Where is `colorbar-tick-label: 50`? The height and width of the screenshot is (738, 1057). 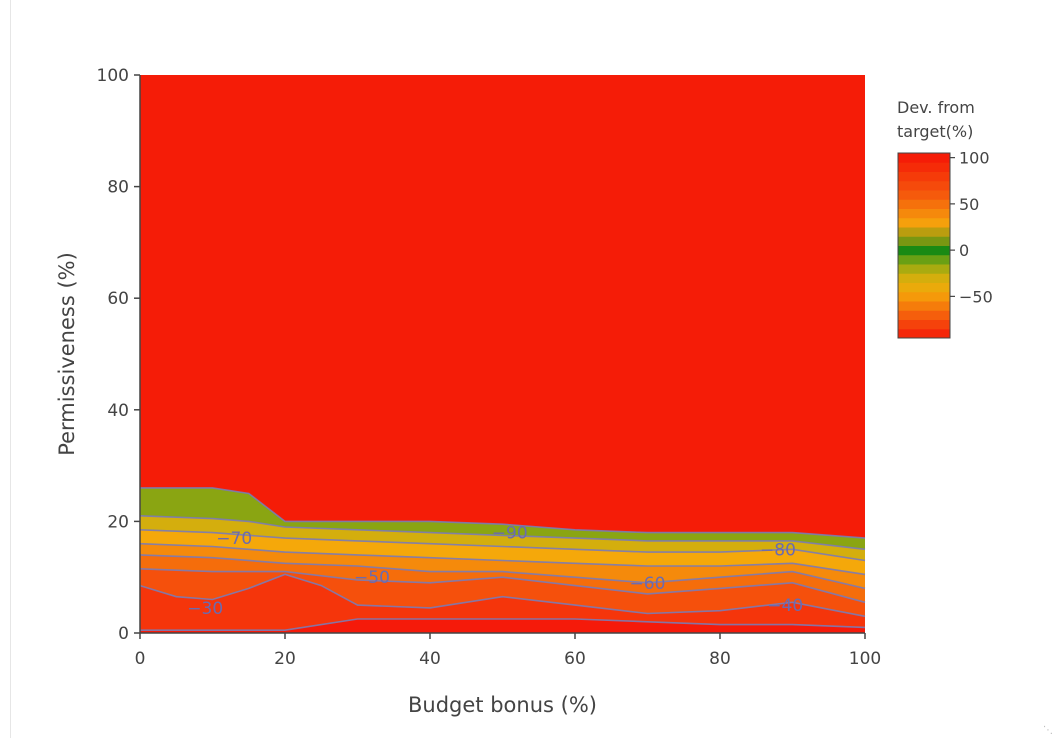 colorbar-tick-label: 50 is located at coordinates (969, 204).